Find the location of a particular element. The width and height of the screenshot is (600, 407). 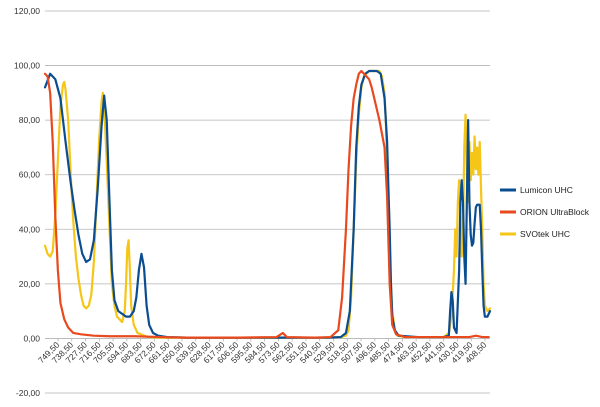

legend-label: SVOtek UHC is located at coordinates (545, 234).